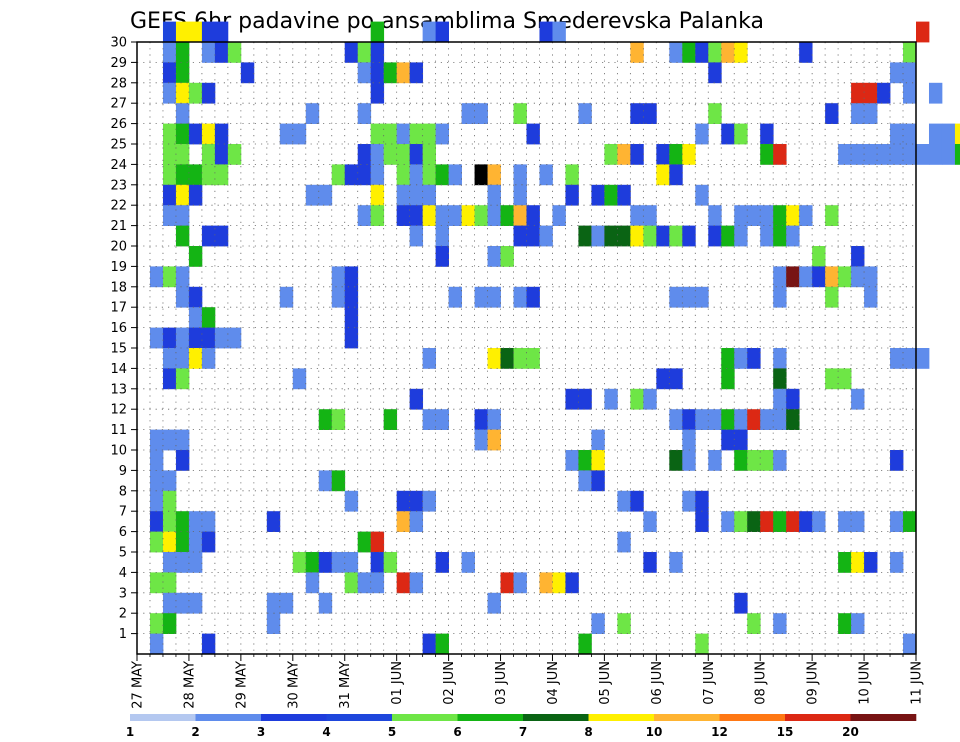 The width and height of the screenshot is (960, 742). What do you see at coordinates (392, 732) in the screenshot?
I see `colorbar-label: 5` at bounding box center [392, 732].